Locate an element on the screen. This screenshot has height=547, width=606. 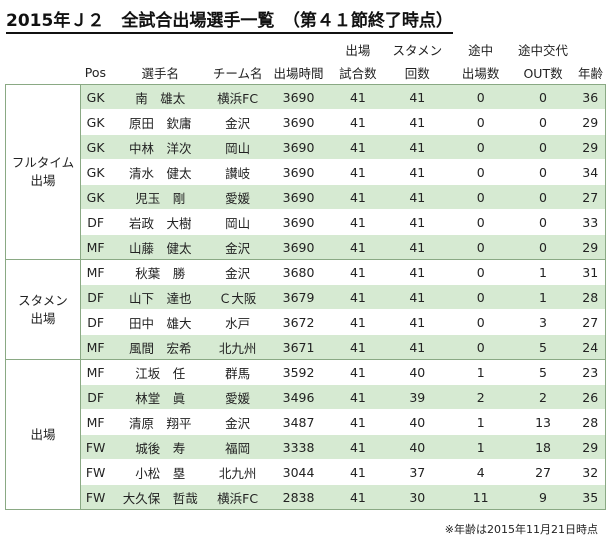
table-row: FW 城後 寿福岡 3338 41 40 1 18 29 is located at coordinates (306, 447).